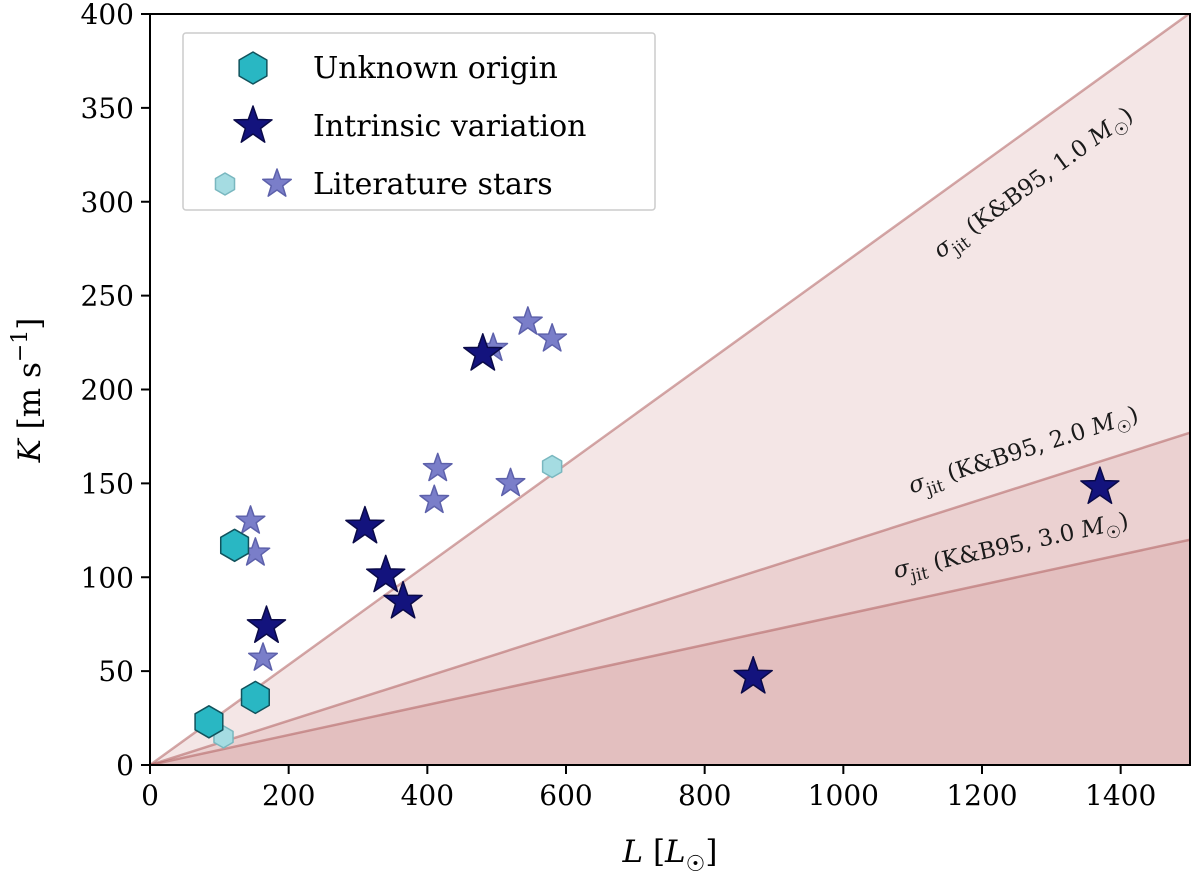 This screenshot has height=892, width=1200. I want to click on y-tick-label: 150, so click(107, 483).